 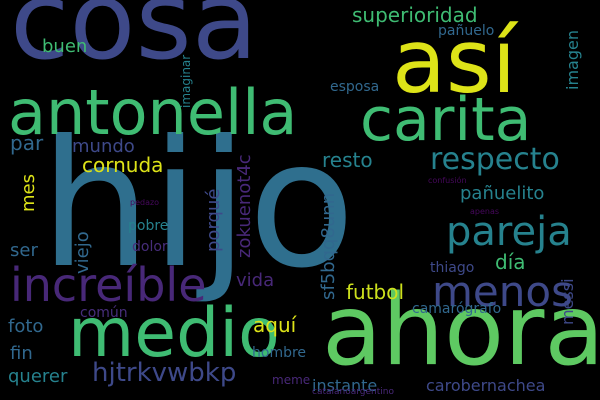 What do you see at coordinates (123, 165) in the screenshot?
I see `word-cornuda: cornuda` at bounding box center [123, 165].